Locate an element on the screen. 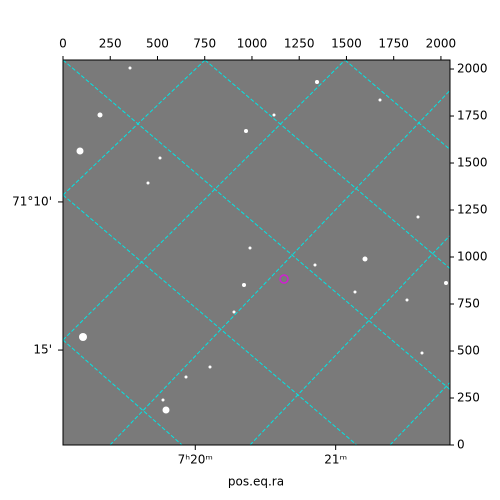  x-tick-label: 750 is located at coordinates (204, 44).